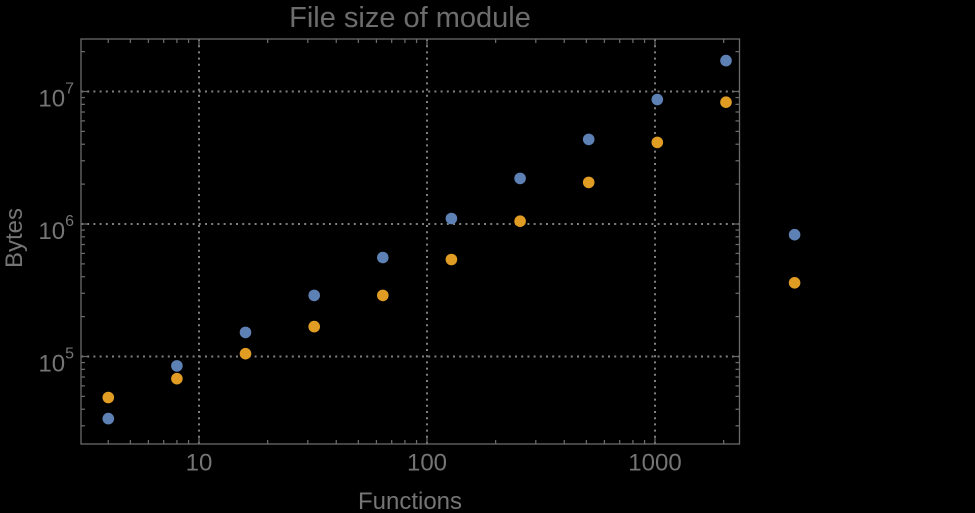 The height and width of the screenshot is (513, 975). I want to click on y-tick-labels: 10⁵ 10⁶ 10⁷, so click(56, 229).